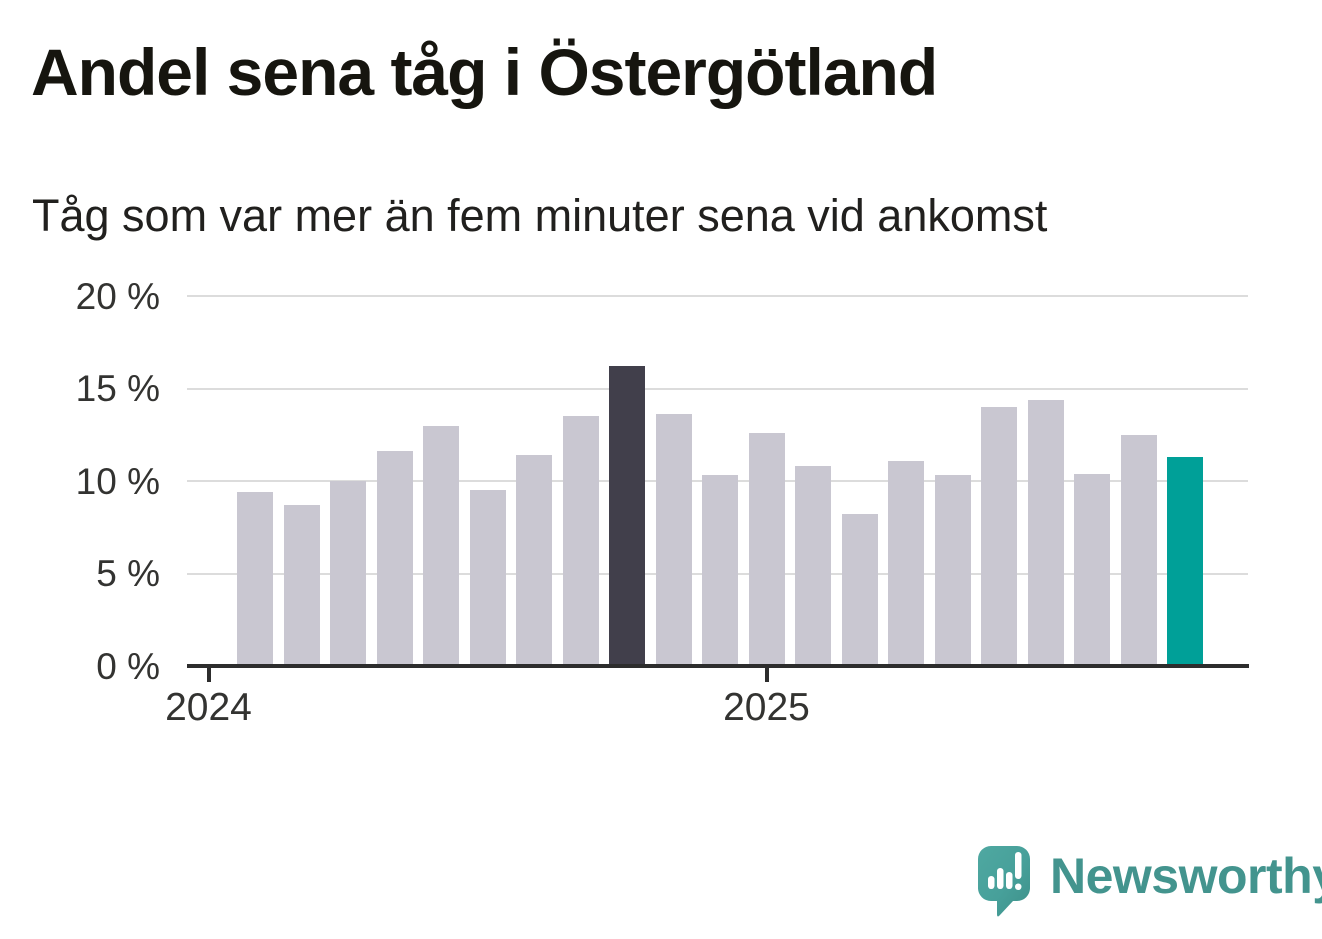 Image resolution: width=1322 pixels, height=939 pixels. Describe the element at coordinates (117, 481) in the screenshot. I see `y-tick-label: 10 %` at that location.